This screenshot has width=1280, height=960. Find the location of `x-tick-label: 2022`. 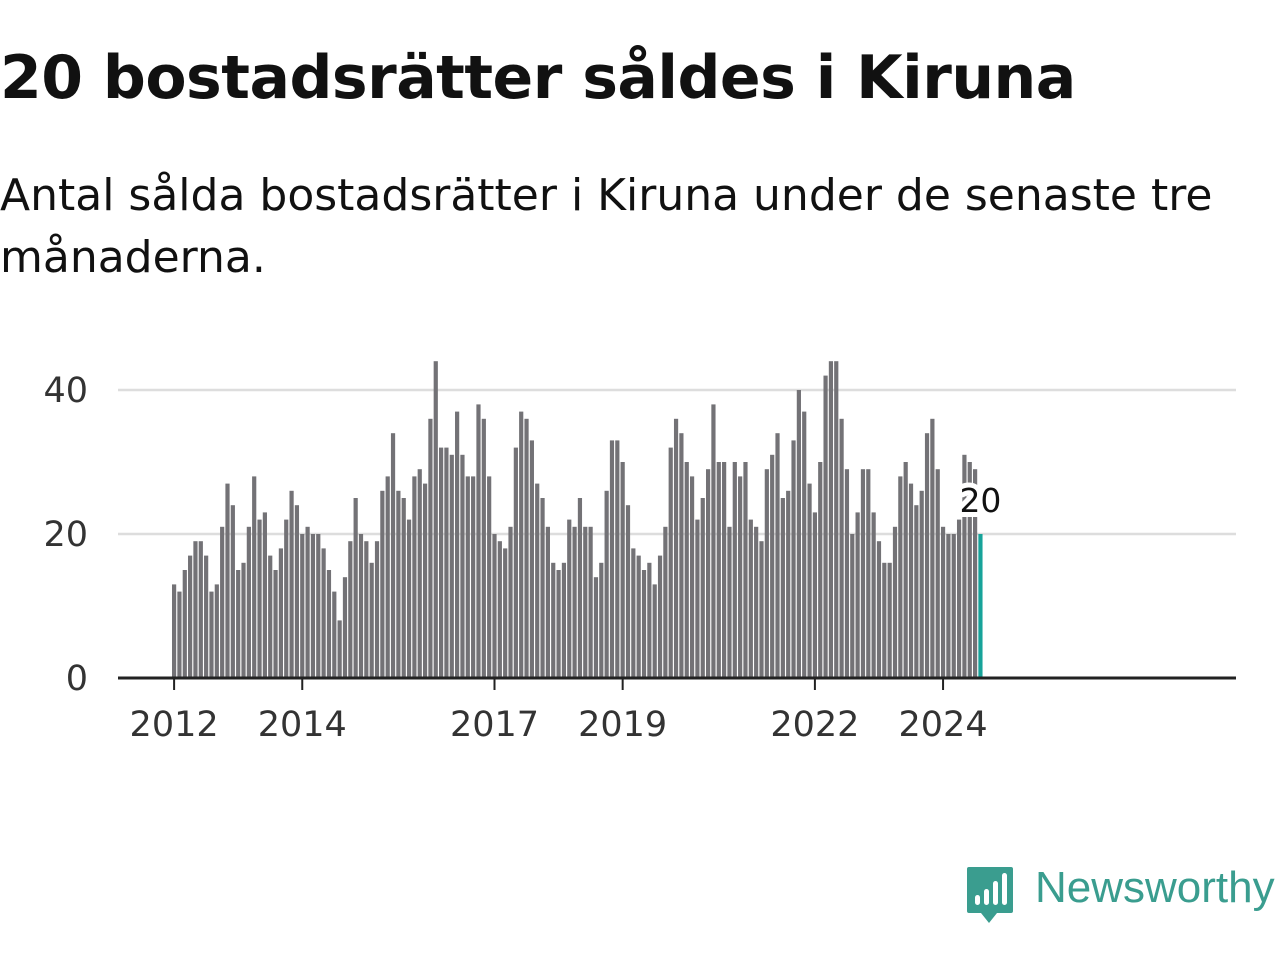

x-tick-label: 2022 is located at coordinates (814, 725).